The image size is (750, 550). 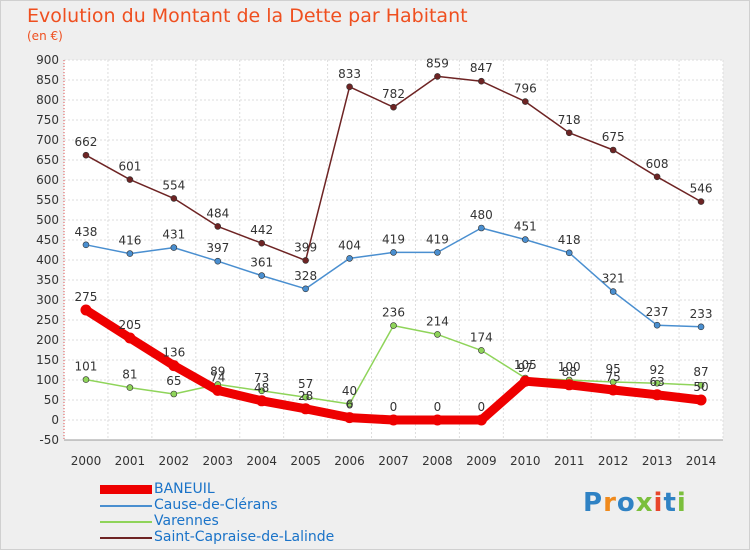 What do you see at coordinates (656, 382) in the screenshot?
I see `data-label: 63` at bounding box center [656, 382].